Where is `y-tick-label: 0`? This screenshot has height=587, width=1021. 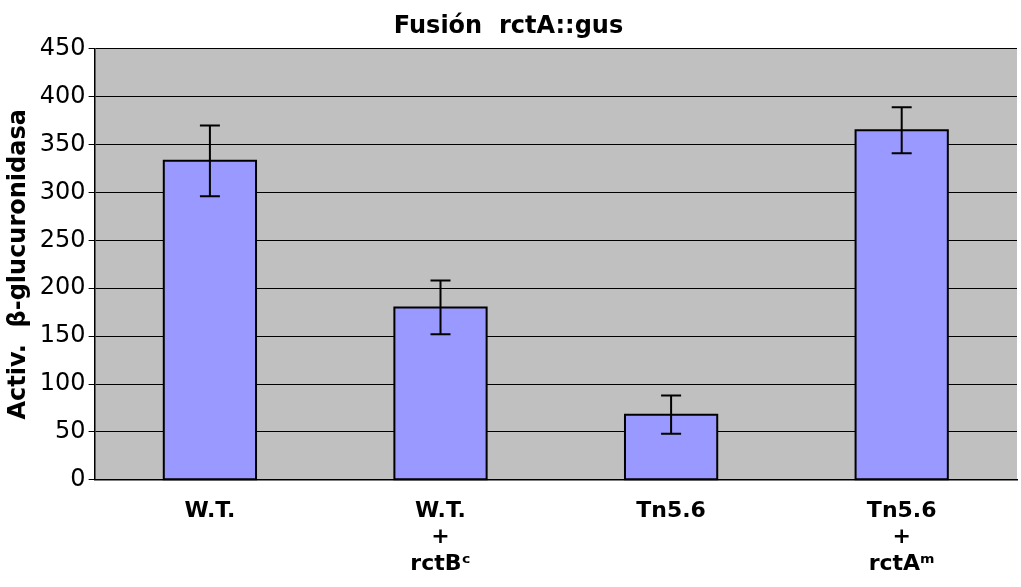
y-tick-label: 0 is located at coordinates (78, 478).